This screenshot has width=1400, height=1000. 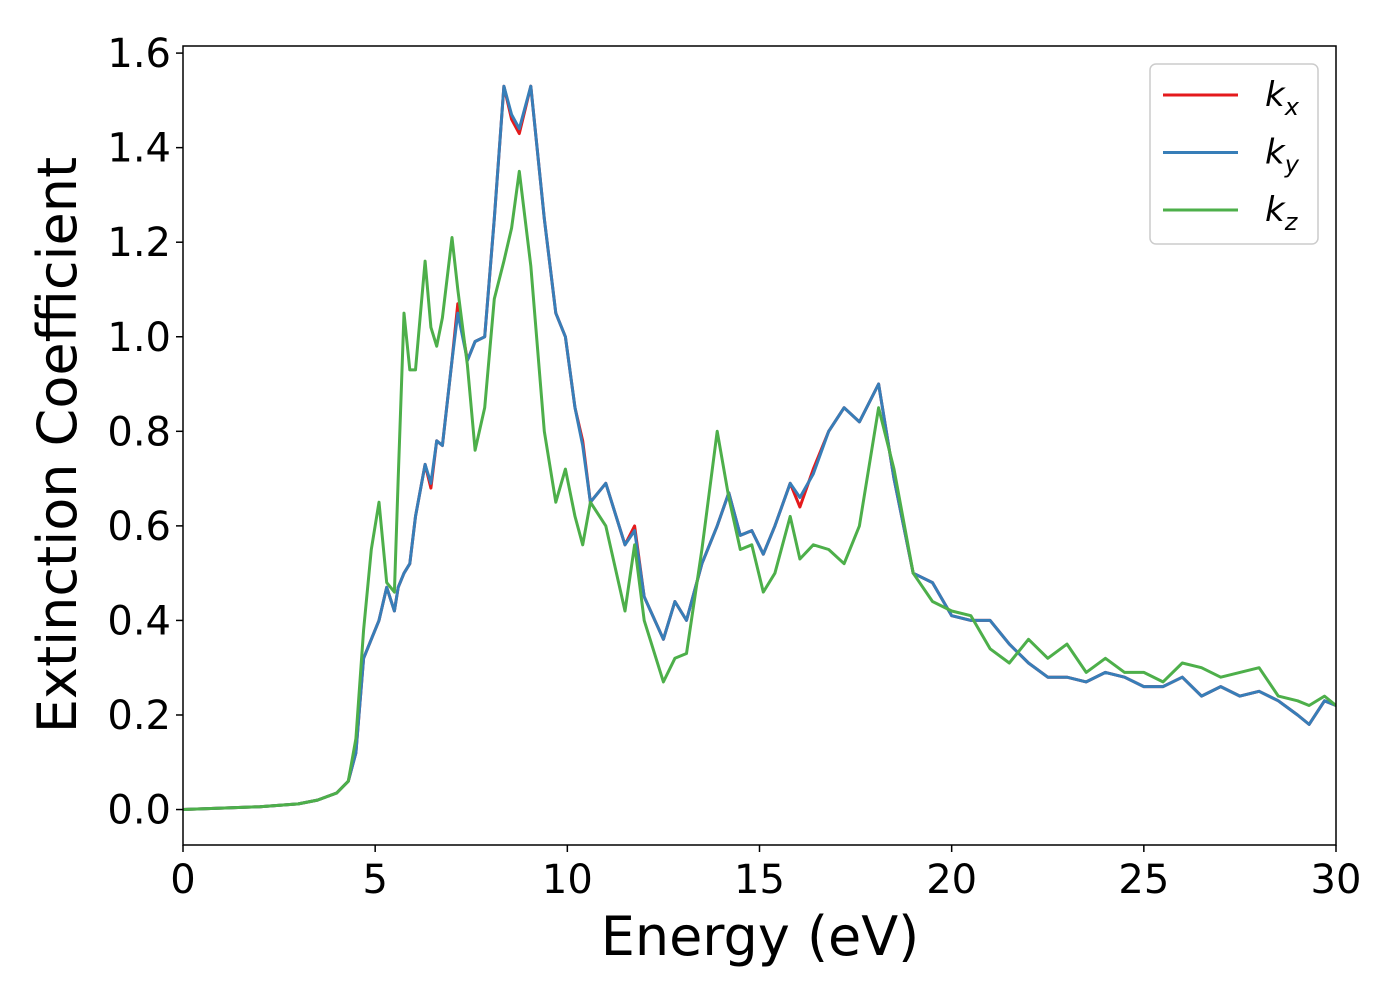 I want to click on x-tick-label: 25, so click(x=1143, y=880).